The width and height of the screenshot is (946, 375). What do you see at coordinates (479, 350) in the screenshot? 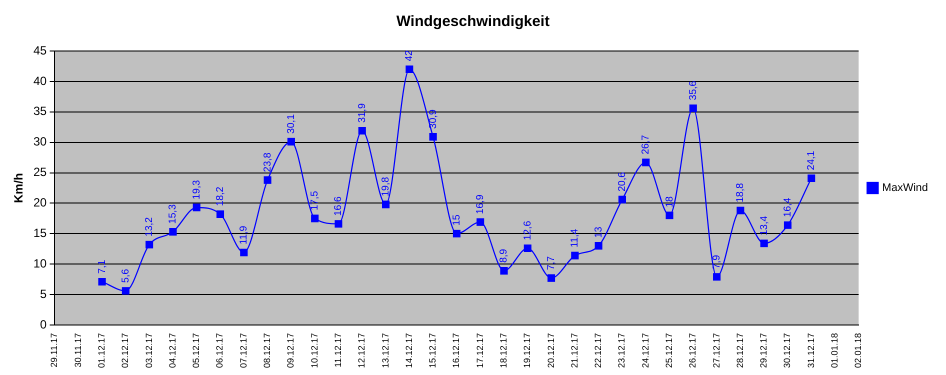
I see `x-tick-label: 17.12.17` at bounding box center [479, 350].